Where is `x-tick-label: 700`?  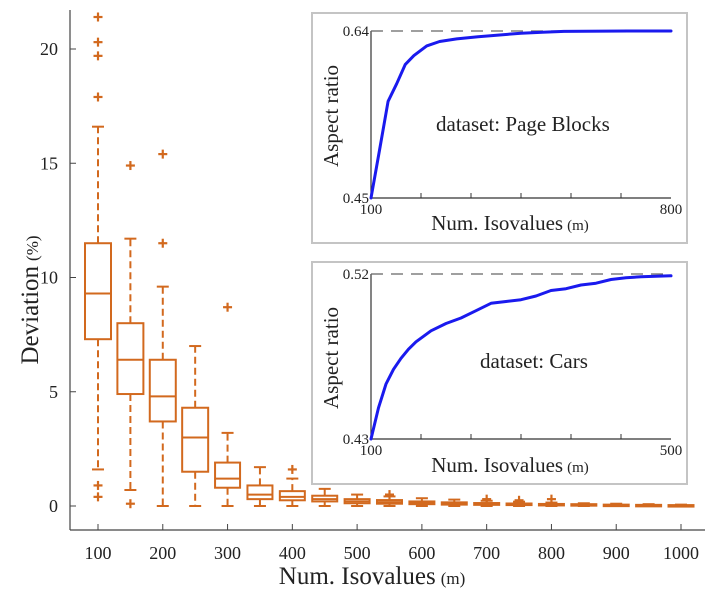
x-tick-label: 700 is located at coordinates (486, 553).